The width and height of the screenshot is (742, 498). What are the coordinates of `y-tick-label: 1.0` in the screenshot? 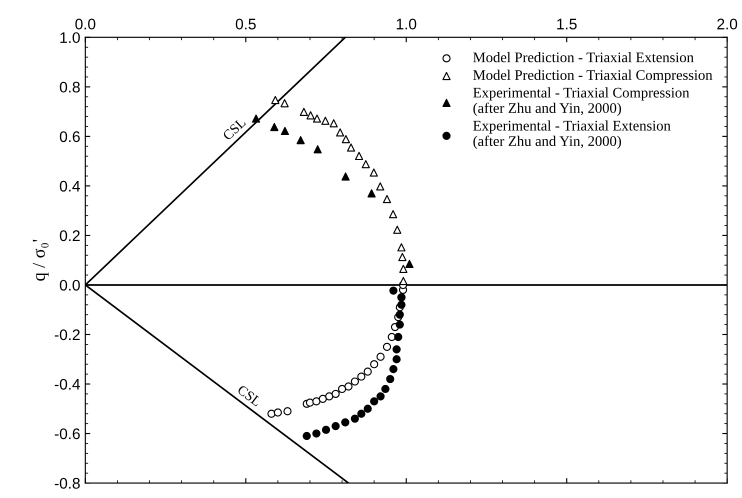 It's located at (70, 38).